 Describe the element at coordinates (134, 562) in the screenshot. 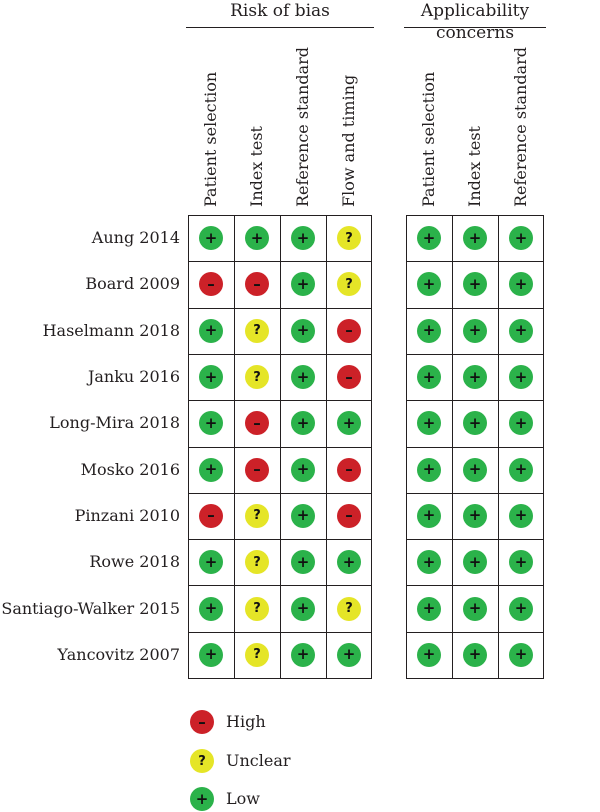

I see `study-label: Rowe 2018` at that location.